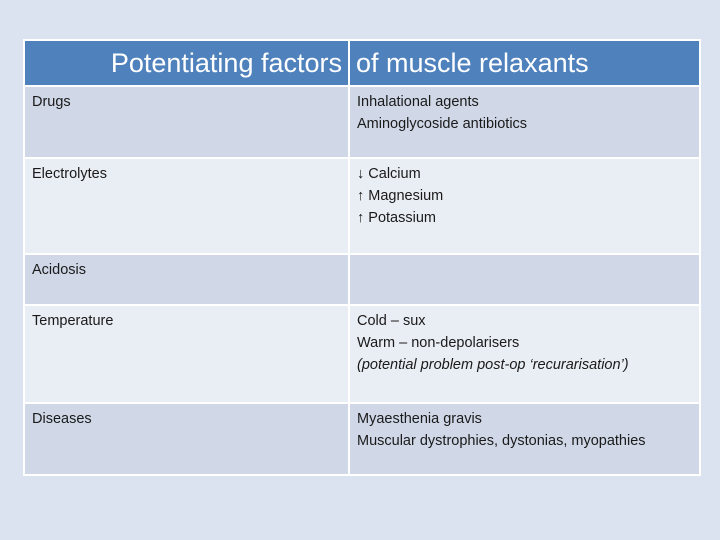 The width and height of the screenshot is (720, 540). Describe the element at coordinates (389, 174) in the screenshot. I see `detail-line: ↓ Calcium` at that location.